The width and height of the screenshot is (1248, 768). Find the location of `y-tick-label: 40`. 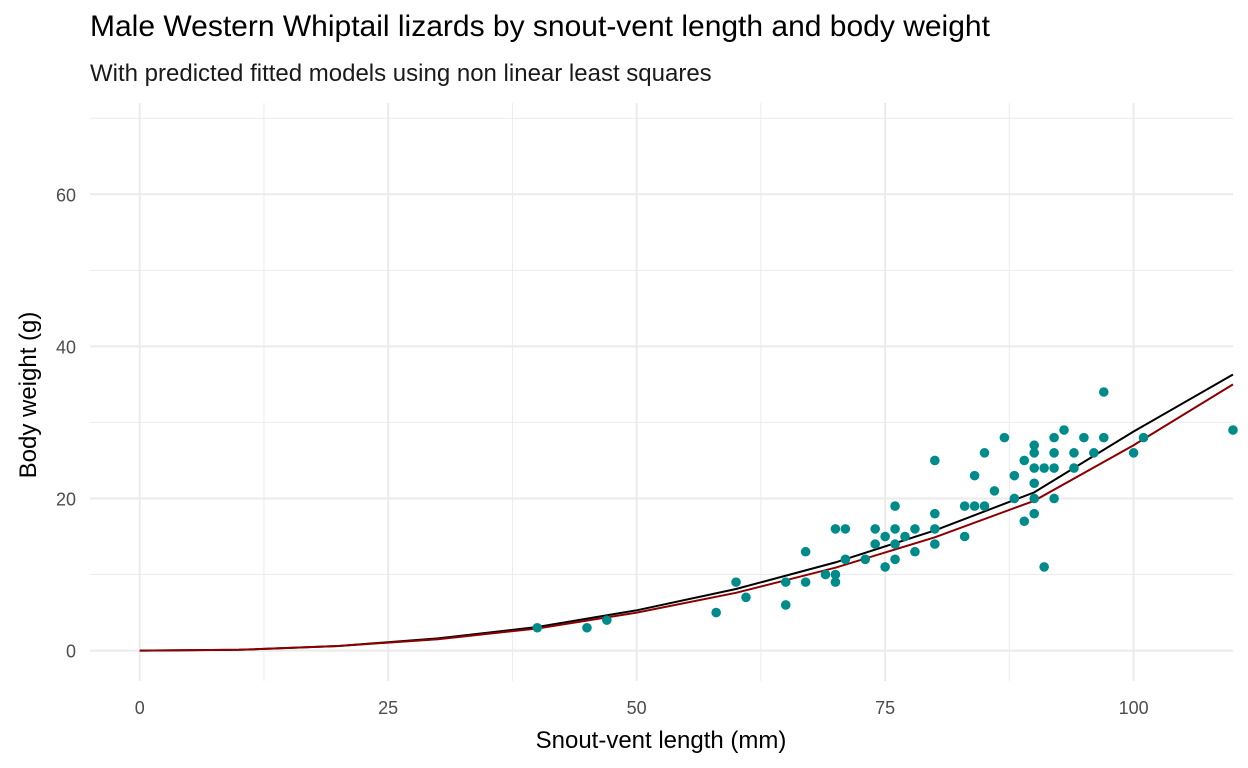

y-tick-label: 40 is located at coordinates (66, 347).